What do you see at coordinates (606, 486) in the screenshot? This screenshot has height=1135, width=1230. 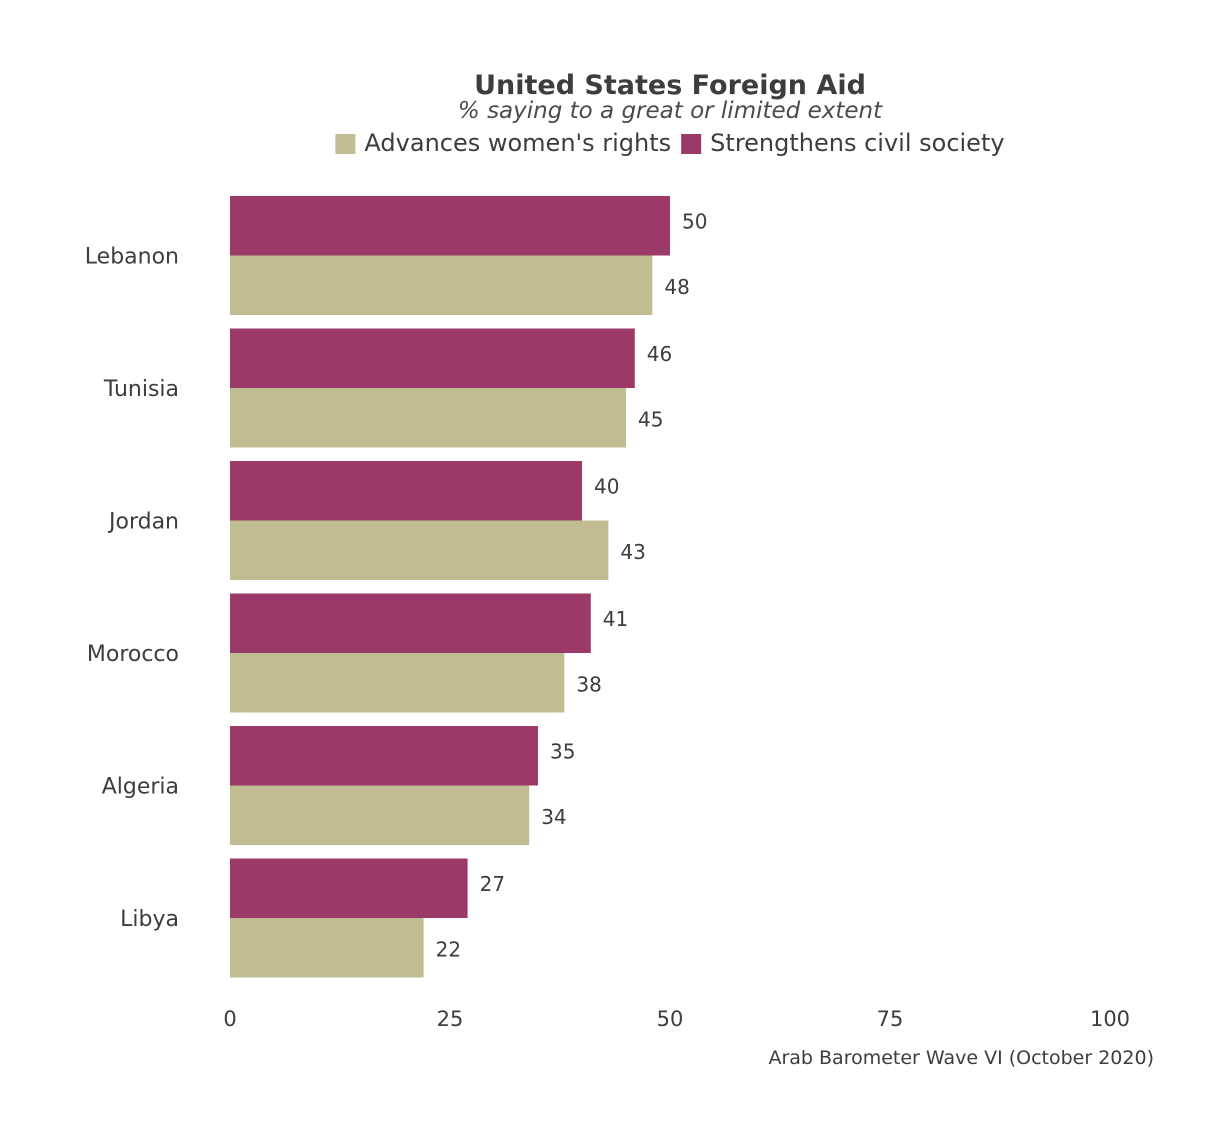 I see `value-label-jordan-strengthens-civil-society: 40` at bounding box center [606, 486].